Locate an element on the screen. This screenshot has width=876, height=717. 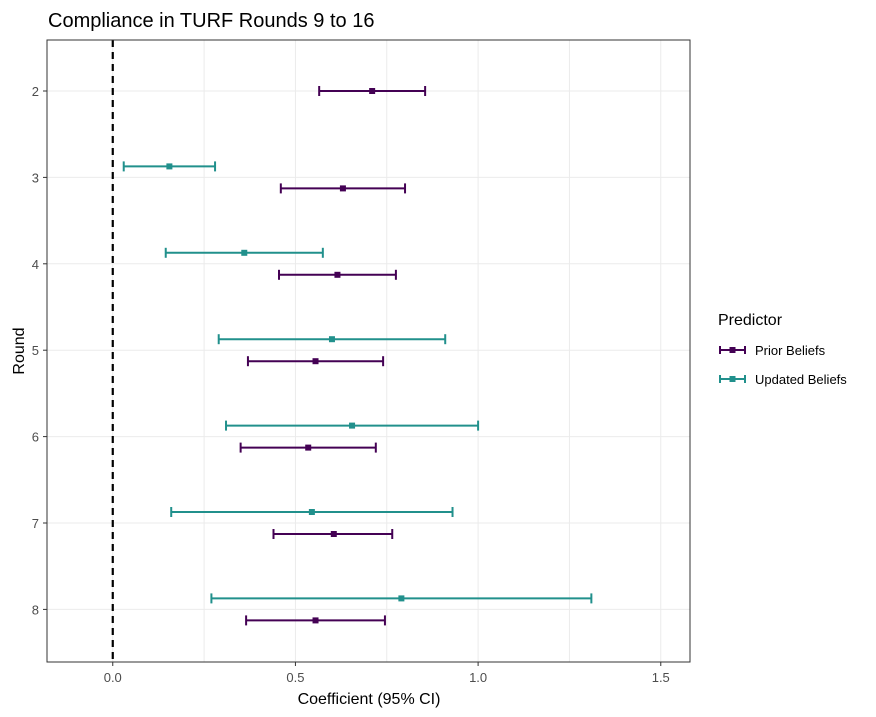
legend: Predictor Prior Beliefs Updated Beliefs is located at coordinates (782, 349).